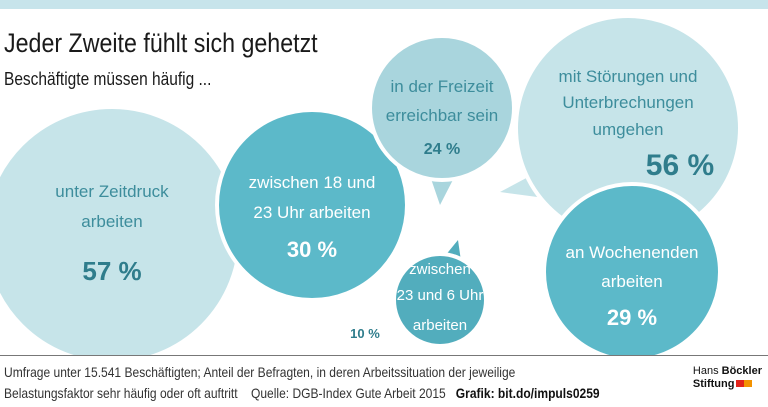 The width and height of the screenshot is (768, 407). What do you see at coordinates (365, 333) in the screenshot?
I see `bubble-value: 10 %` at bounding box center [365, 333].